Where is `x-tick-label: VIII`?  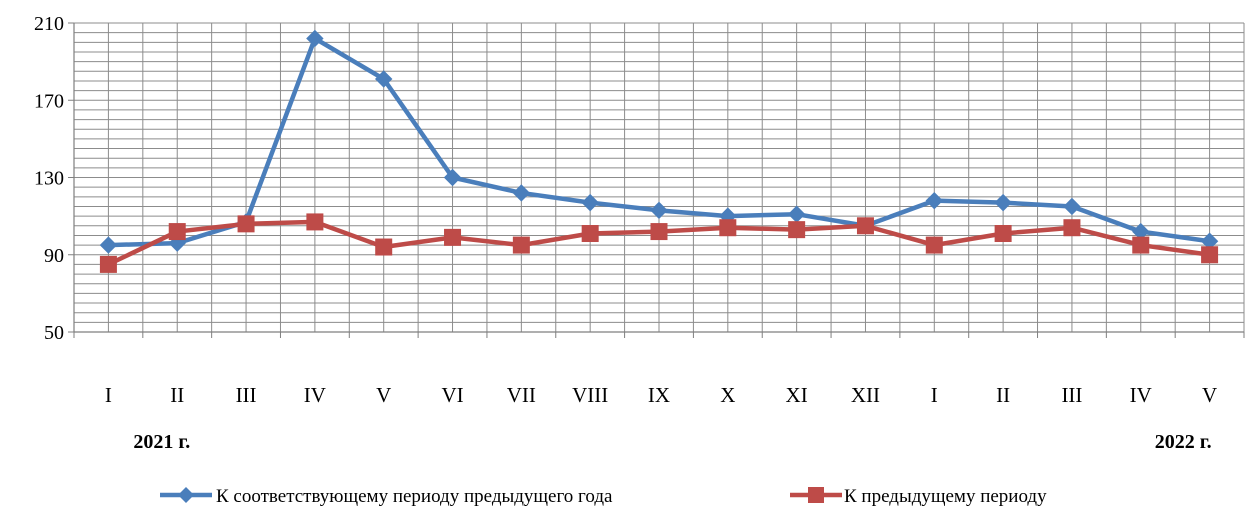 x-tick-label: VIII is located at coordinates (590, 395).